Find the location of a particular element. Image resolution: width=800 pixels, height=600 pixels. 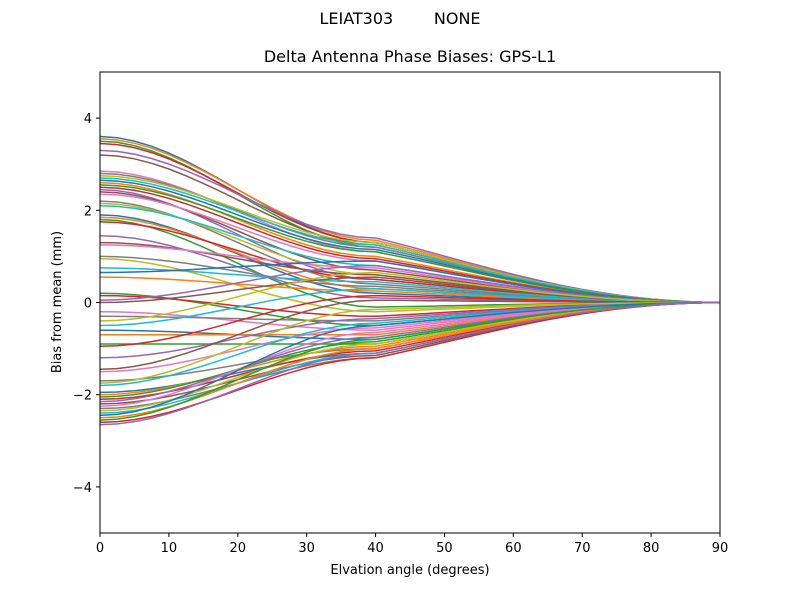

x-tick-label: 90 is located at coordinates (720, 548).